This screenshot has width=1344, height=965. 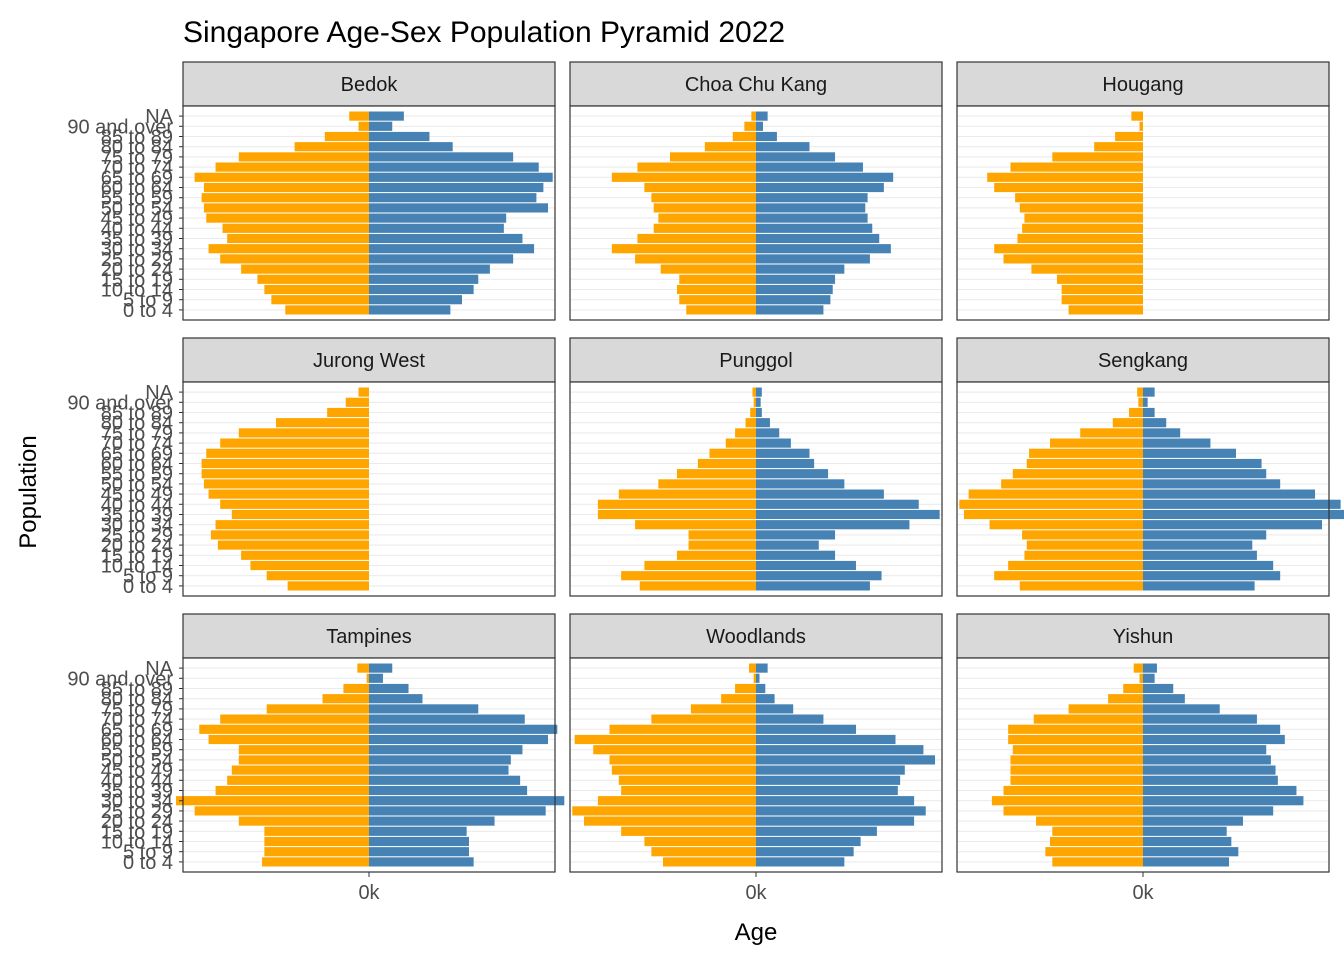 I want to click on y-tick-label: 75 to 79, so click(x=137, y=710).